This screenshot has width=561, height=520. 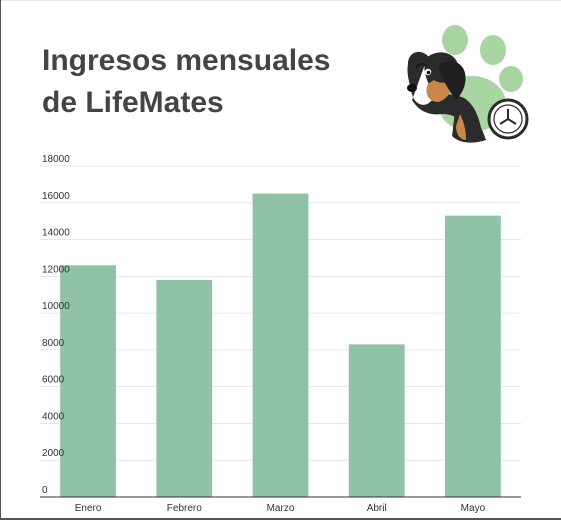 I want to click on chart-title: Ingresos mensuales de LifeMates, so click(x=186, y=82).